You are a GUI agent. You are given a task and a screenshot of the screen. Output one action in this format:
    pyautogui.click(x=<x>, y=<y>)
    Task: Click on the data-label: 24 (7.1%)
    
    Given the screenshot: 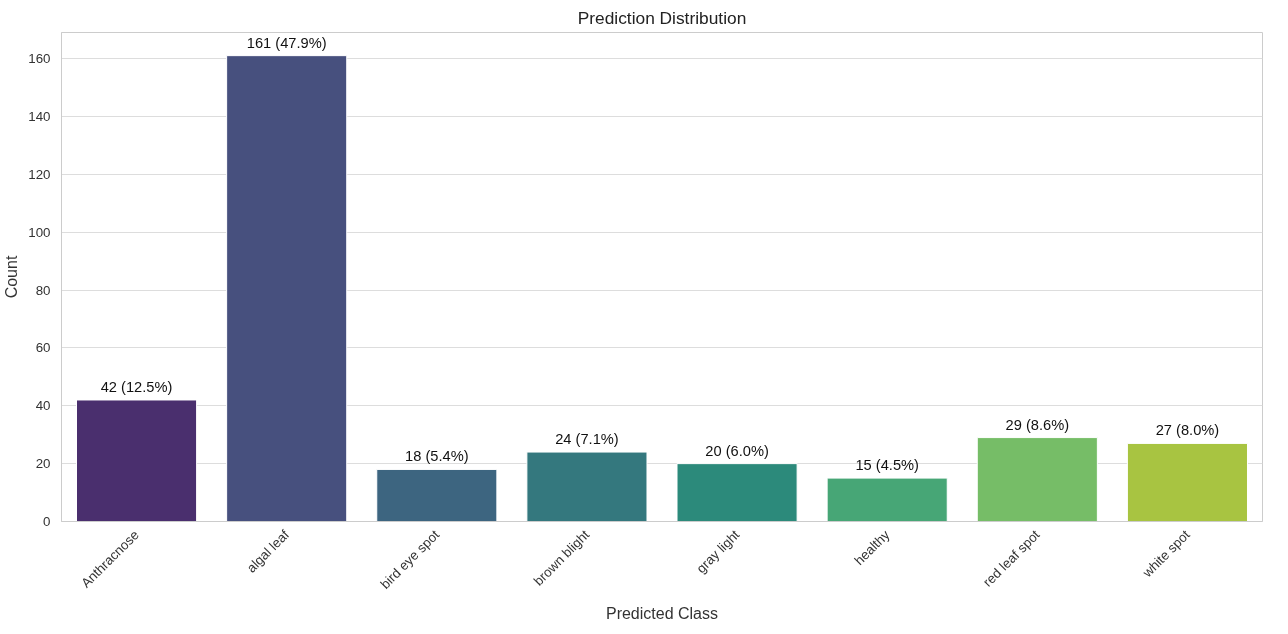 What is the action you would take?
    pyautogui.click(x=587, y=439)
    